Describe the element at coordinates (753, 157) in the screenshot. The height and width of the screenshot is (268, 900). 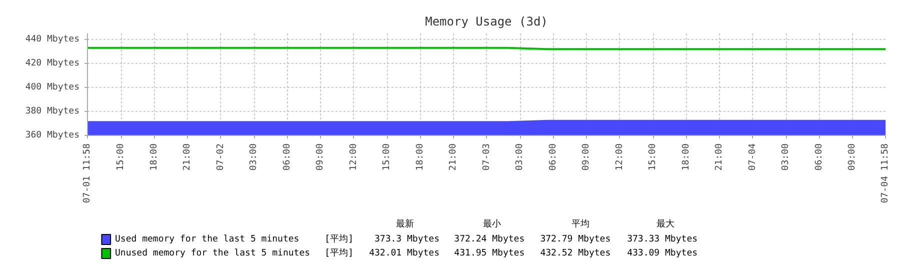
I see `x-tick-label: 07-04` at that location.